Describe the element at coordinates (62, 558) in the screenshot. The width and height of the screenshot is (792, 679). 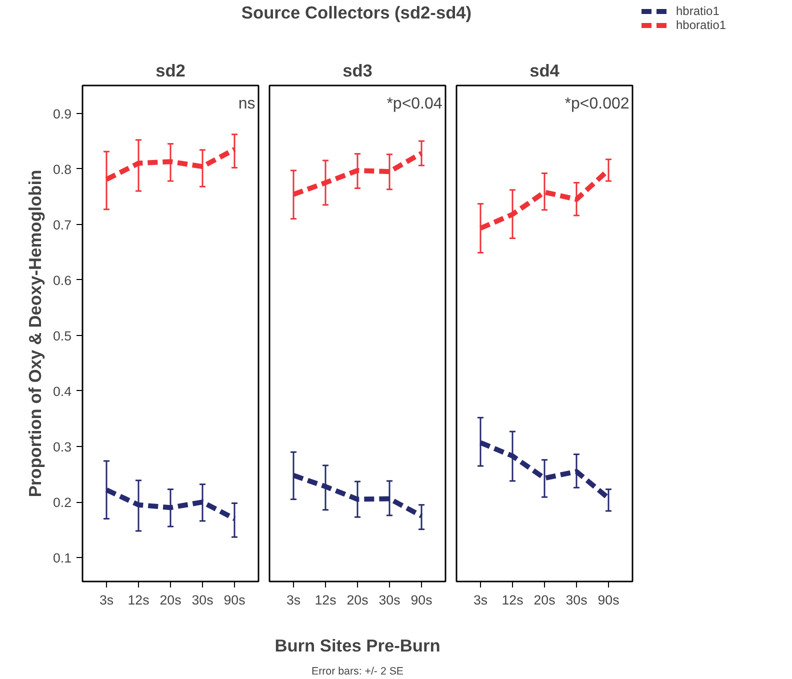
I see `y-tick-label: 0.1` at that location.